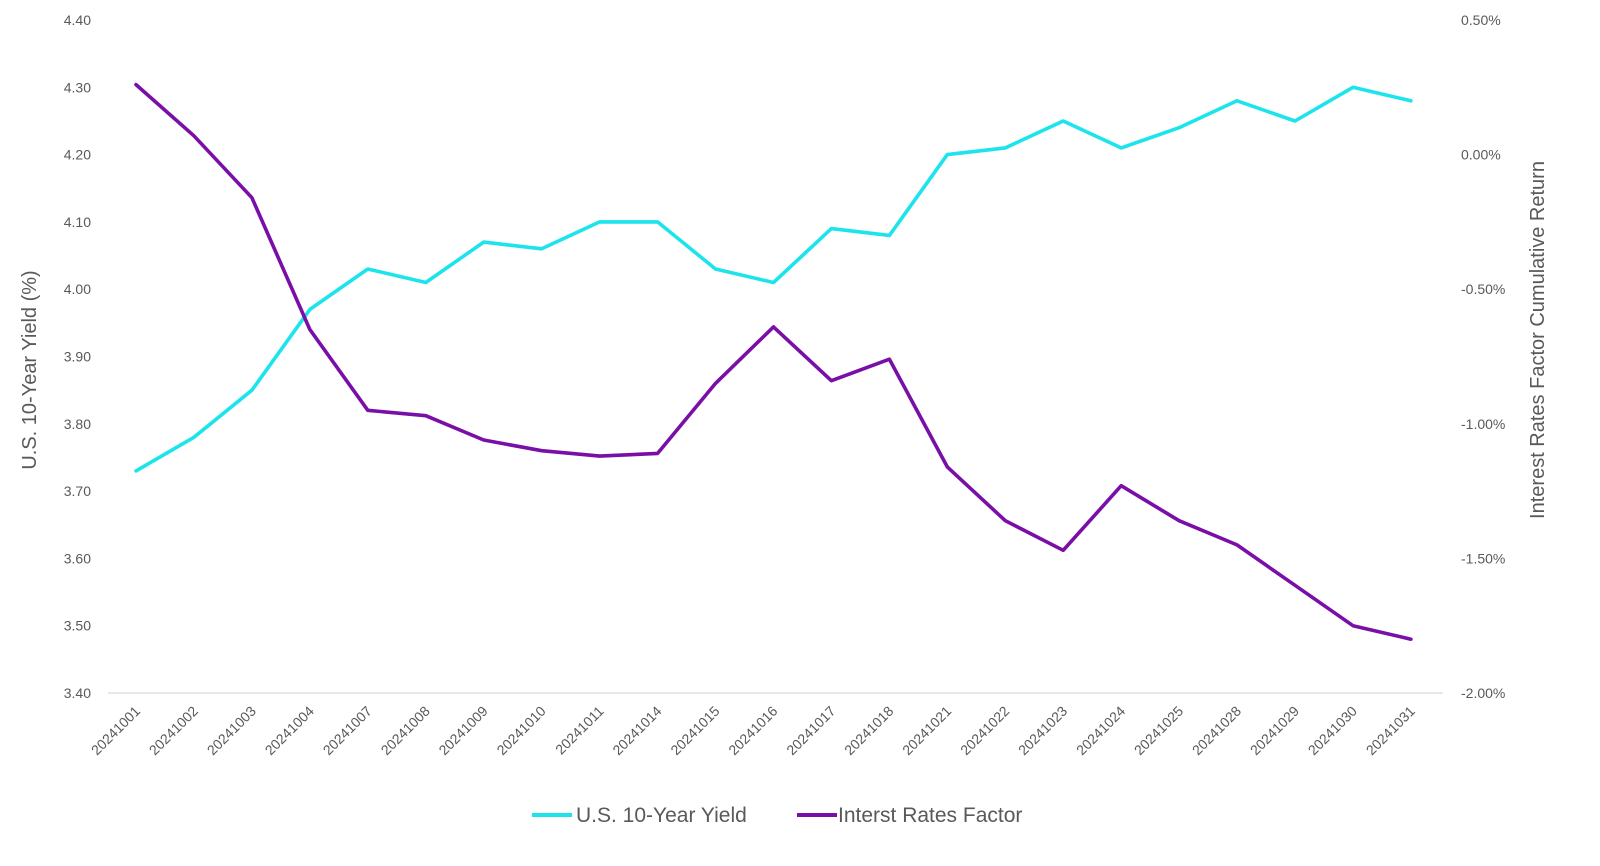 This screenshot has width=1600, height=866. What do you see at coordinates (77, 155) in the screenshot?
I see `left-tick-label: 4.20` at bounding box center [77, 155].